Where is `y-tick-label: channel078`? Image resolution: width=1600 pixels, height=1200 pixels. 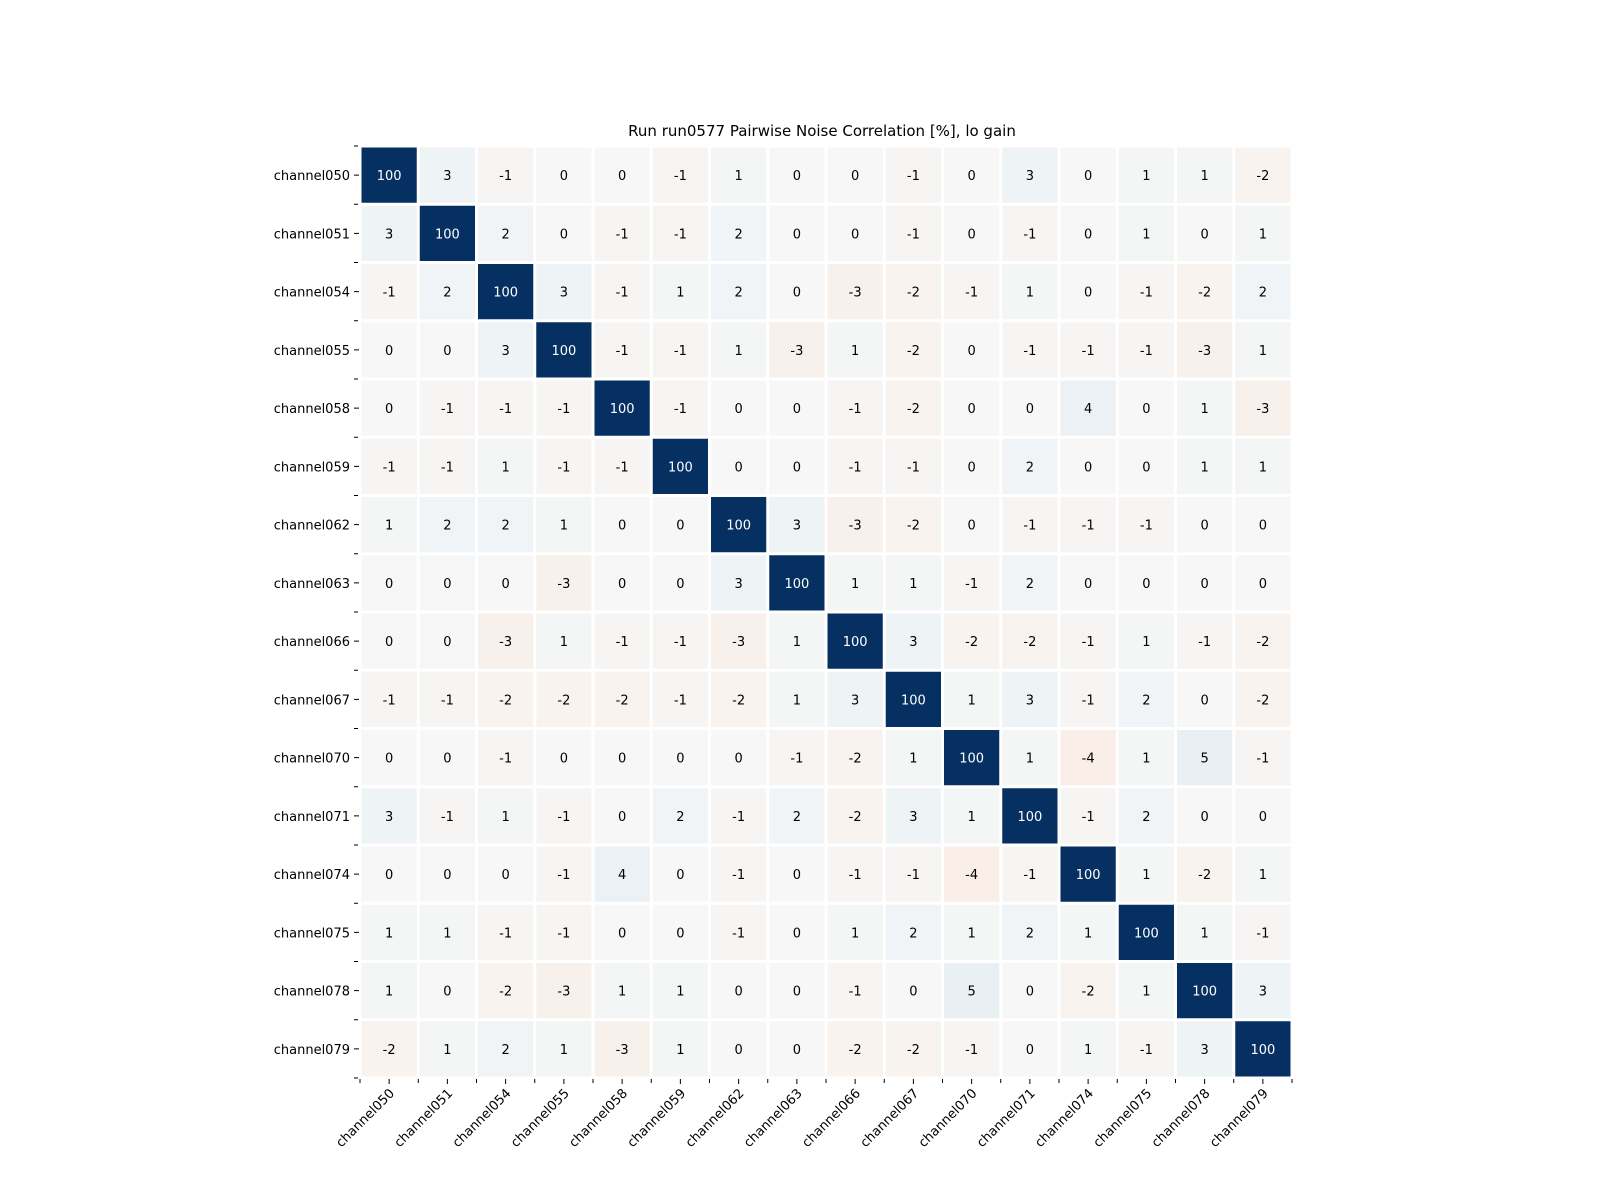 y-tick-label: channel078 is located at coordinates (312, 992).